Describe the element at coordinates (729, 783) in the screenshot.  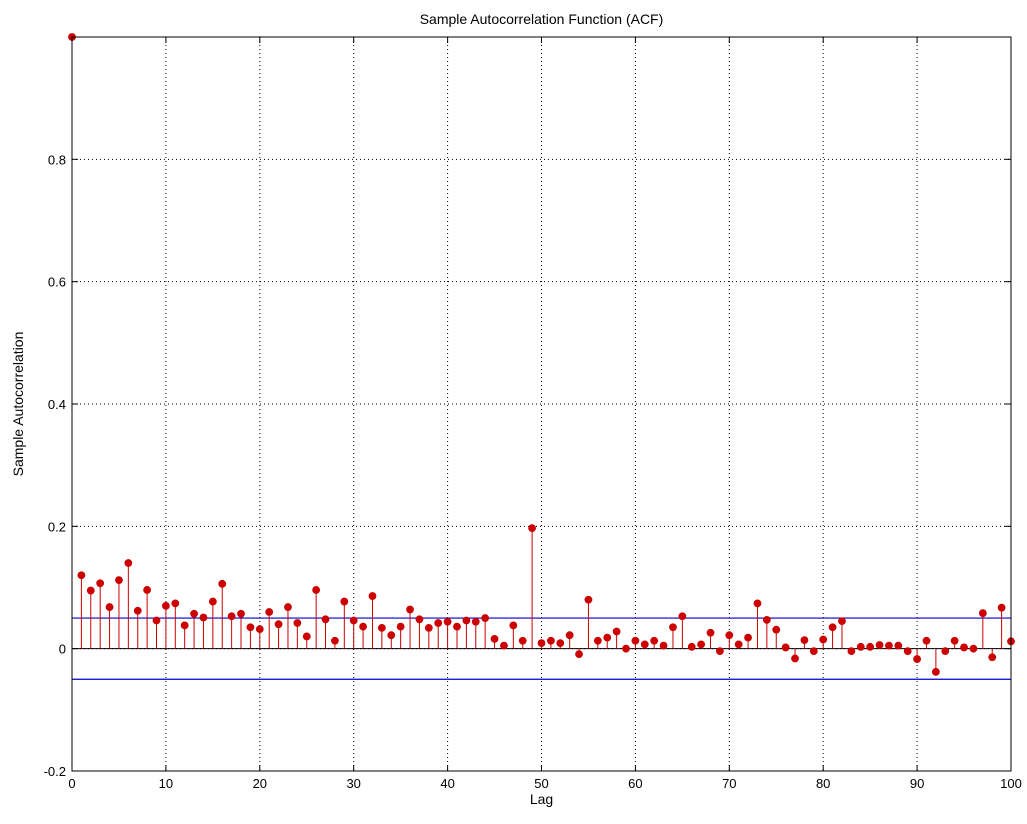
I see `x-tick-label: 70` at that location.